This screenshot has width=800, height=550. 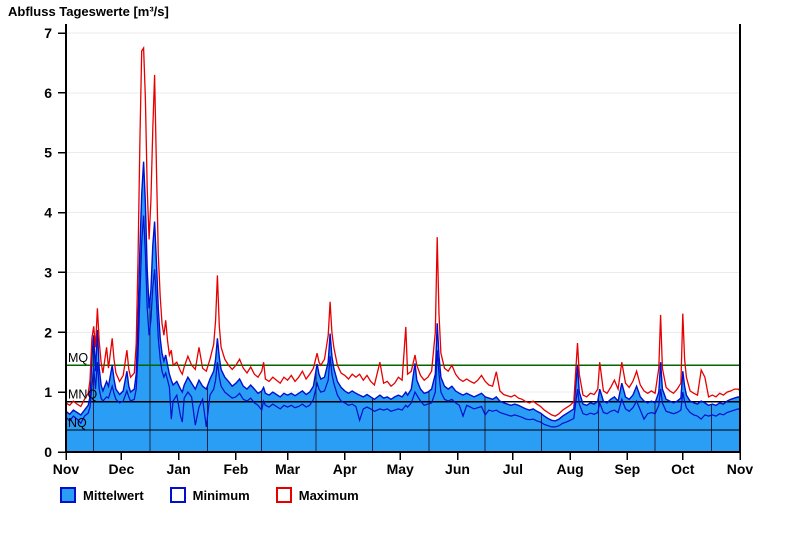 What do you see at coordinates (48, 452) in the screenshot?
I see `y-tick-label: 0` at bounding box center [48, 452].